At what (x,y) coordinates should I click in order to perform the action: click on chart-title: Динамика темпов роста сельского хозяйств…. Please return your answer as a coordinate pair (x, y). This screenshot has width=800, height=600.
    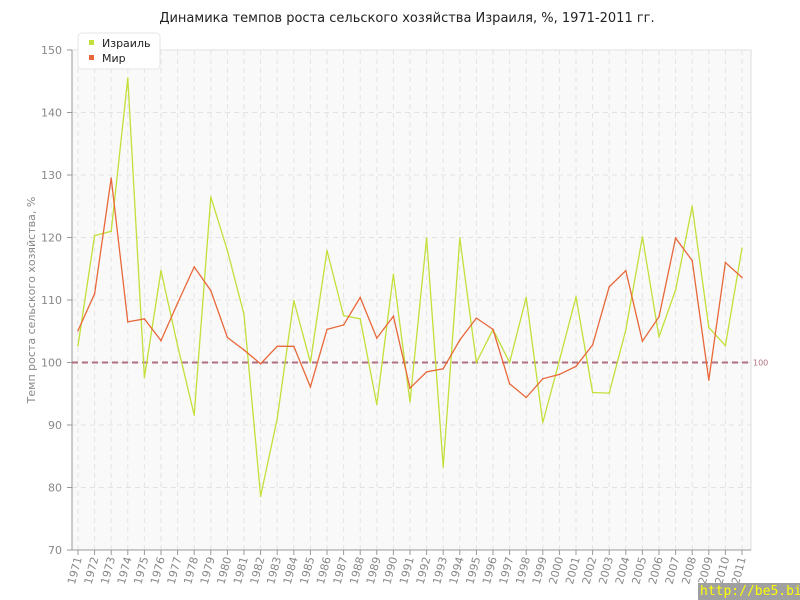
    Looking at the image, I should click on (406, 18).